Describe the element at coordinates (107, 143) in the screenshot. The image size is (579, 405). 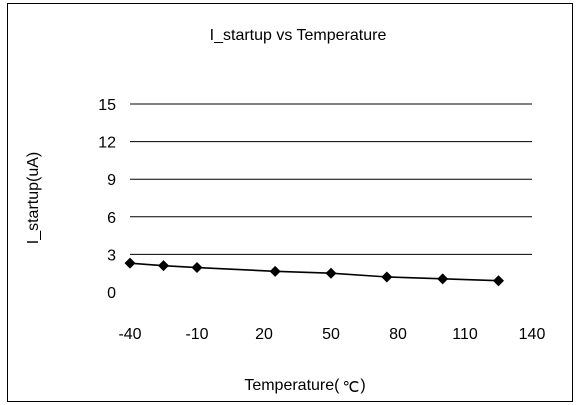
I see `y-tick-label: 12` at that location.